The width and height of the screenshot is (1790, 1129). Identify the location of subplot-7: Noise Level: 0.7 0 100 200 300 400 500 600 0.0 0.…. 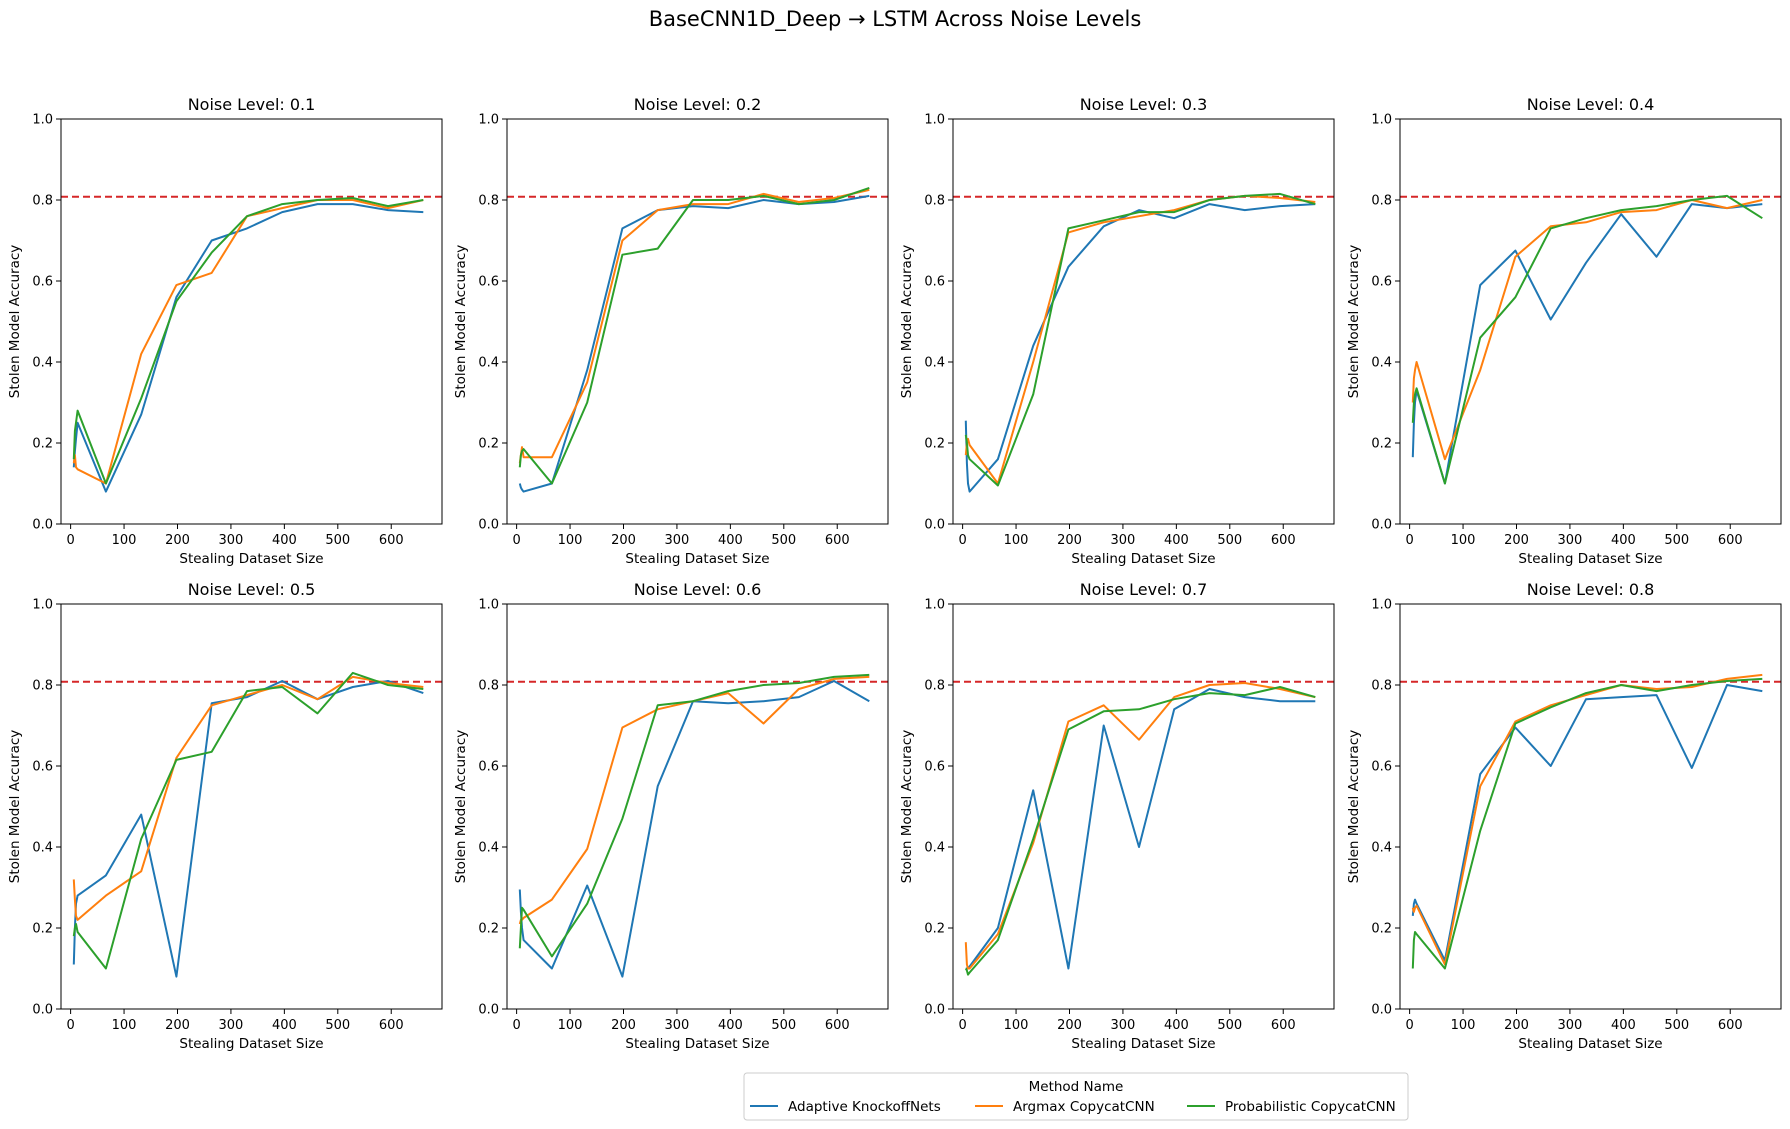
(1117, 816).